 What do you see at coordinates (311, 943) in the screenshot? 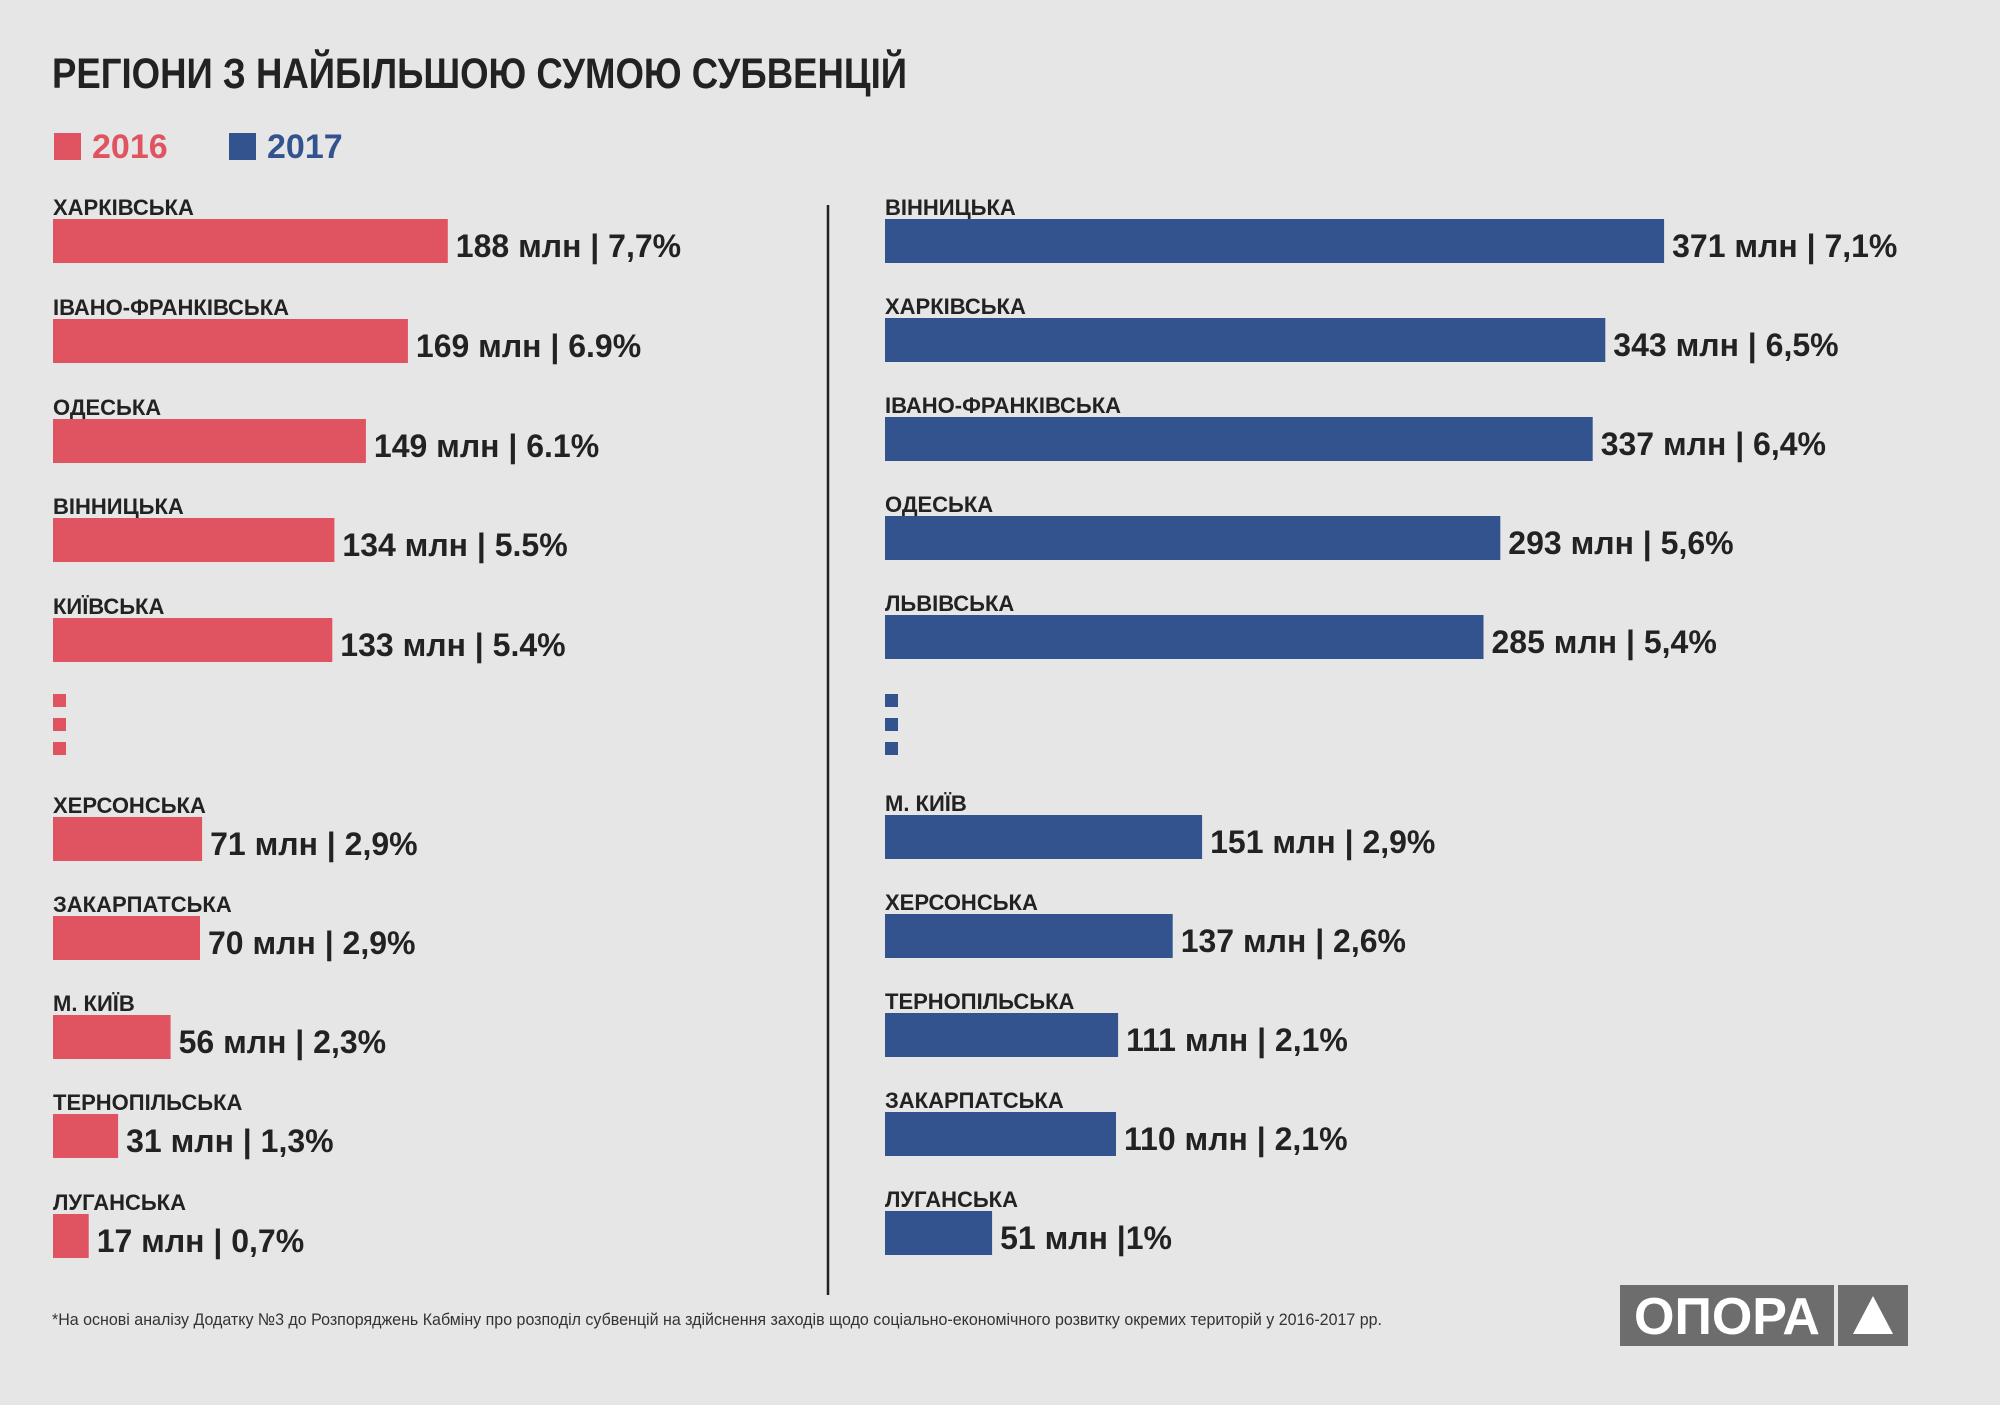
I see `value-label-2016-bottom-1: 70 млн | 2,9%` at bounding box center [311, 943].